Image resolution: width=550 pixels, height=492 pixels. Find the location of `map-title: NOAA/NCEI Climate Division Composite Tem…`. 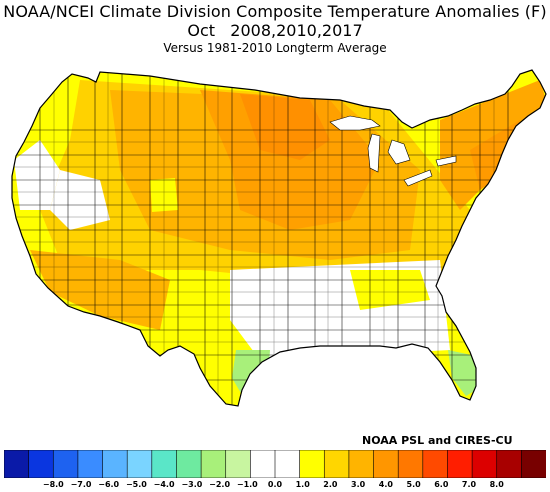

map-title: NOAA/NCEI Climate Division Composite Tem… is located at coordinates (275, 11).